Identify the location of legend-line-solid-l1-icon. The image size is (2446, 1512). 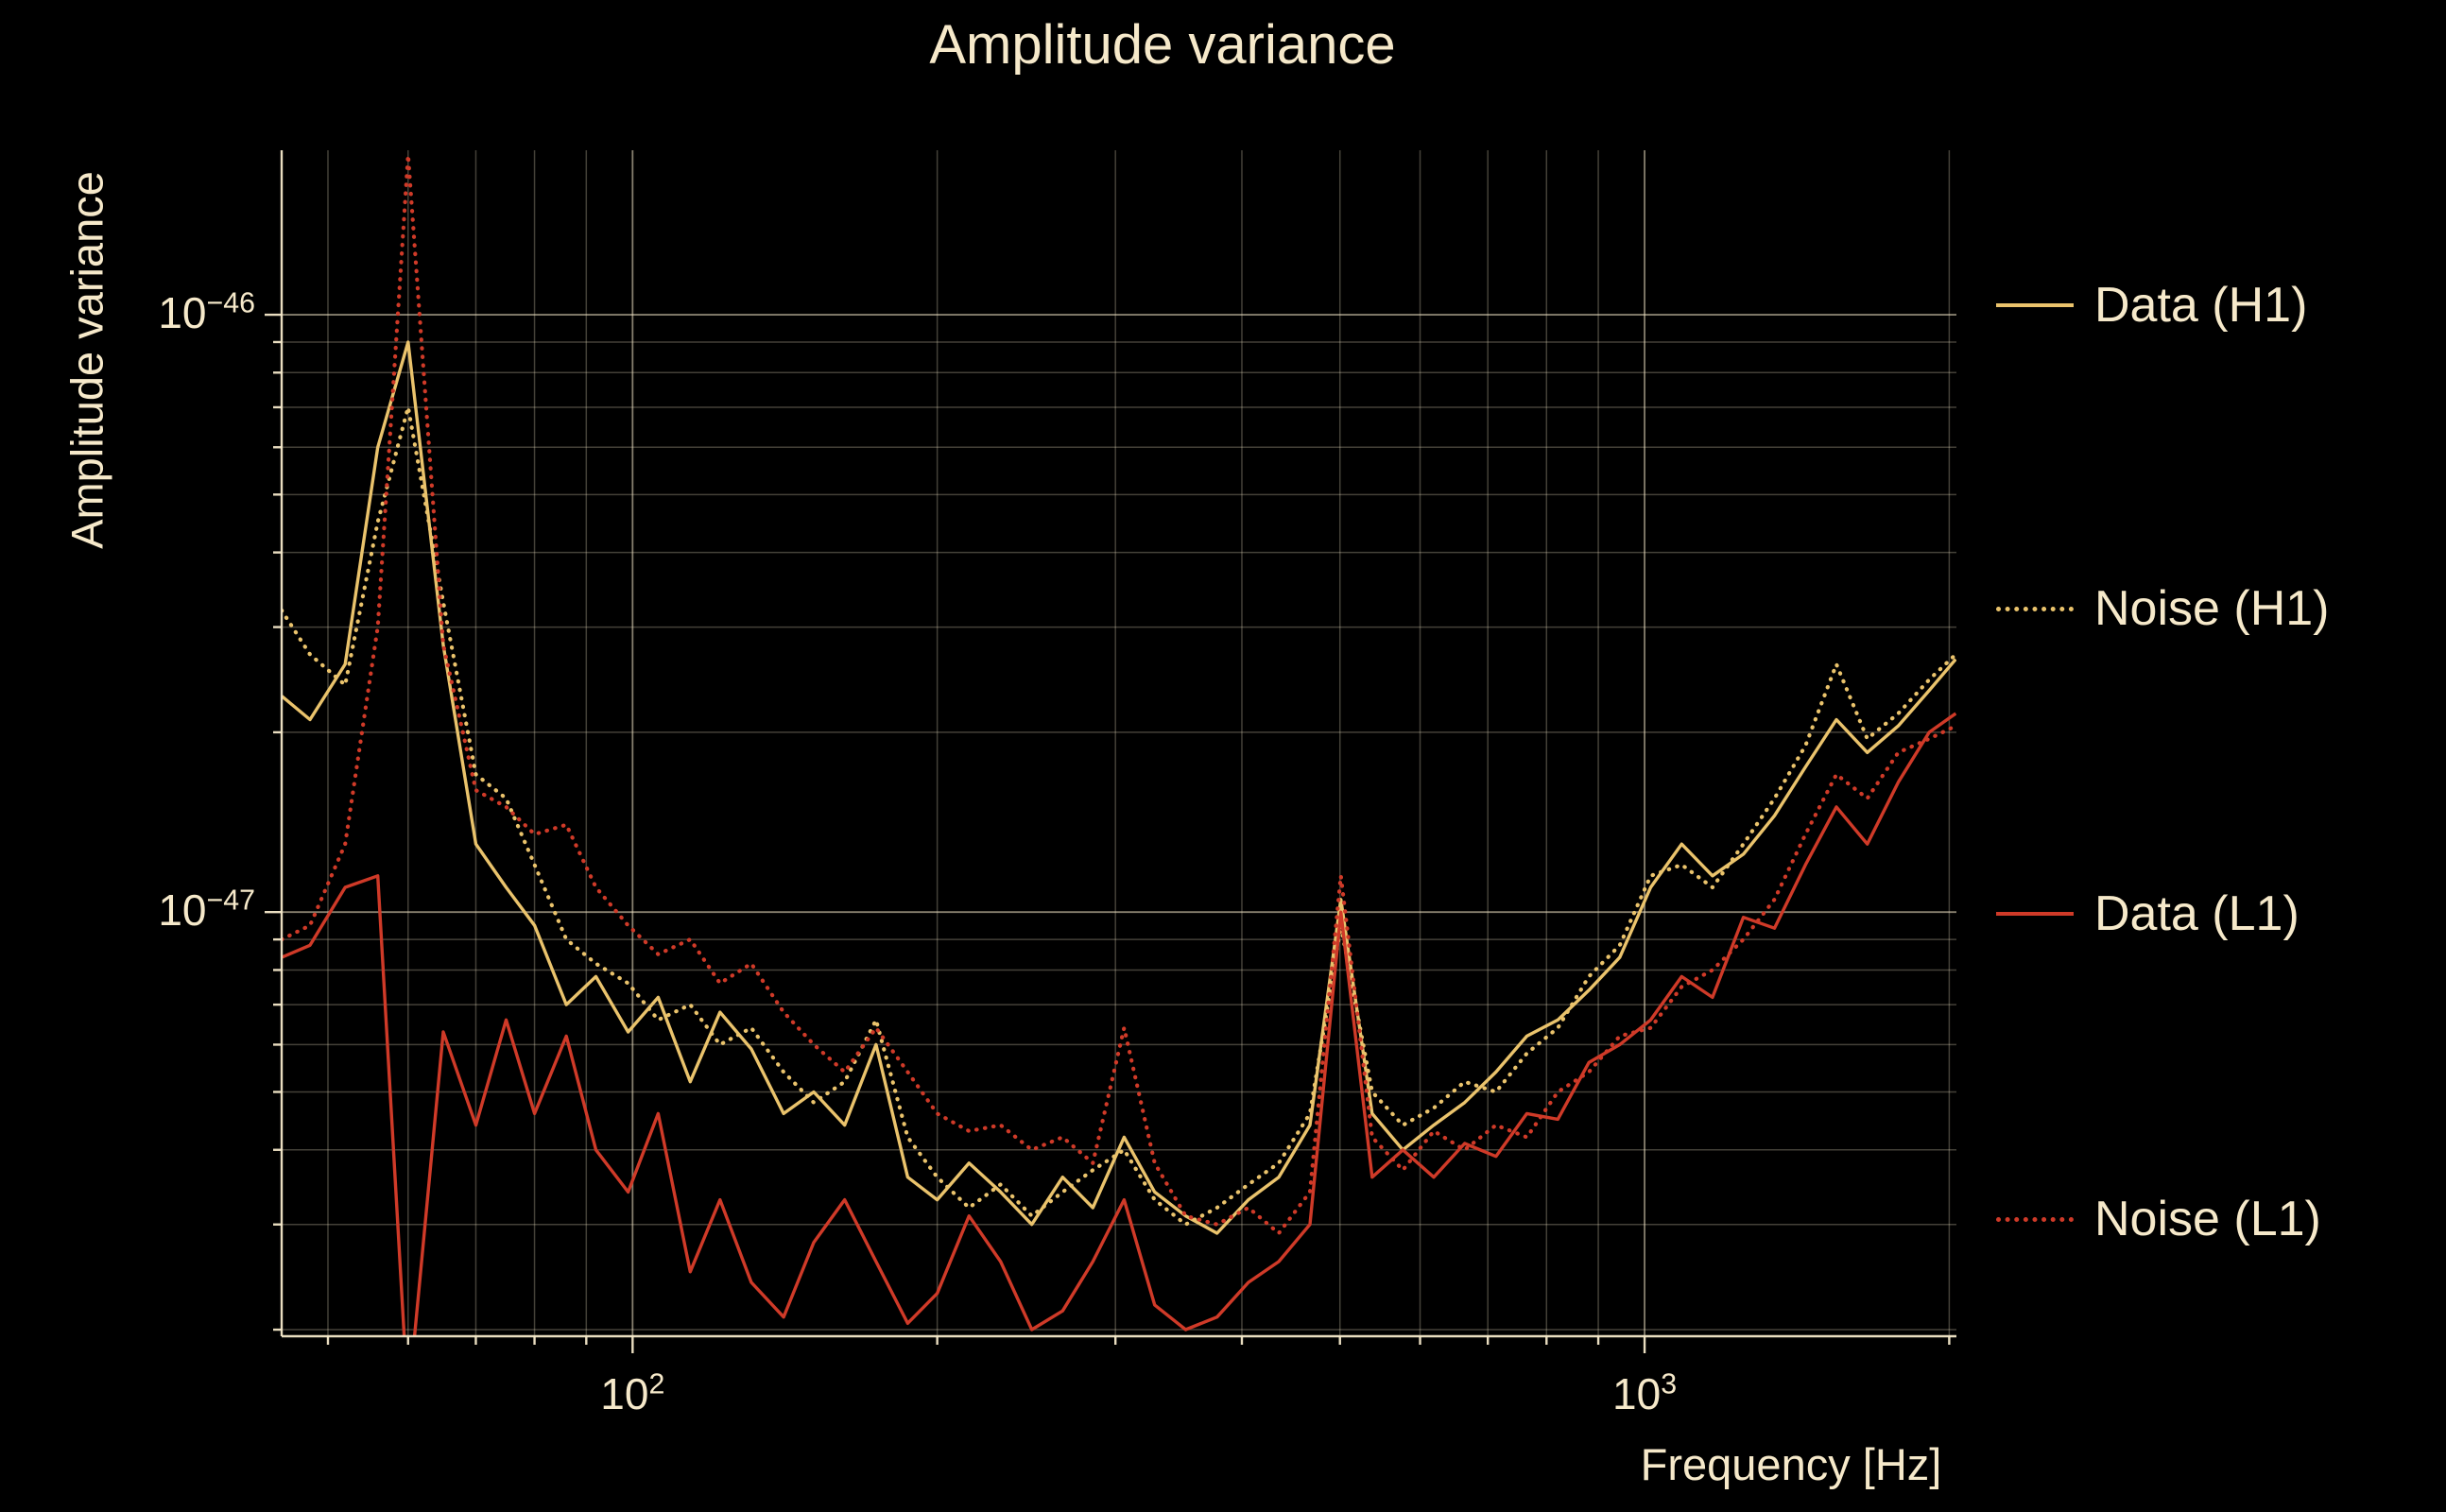
(2035, 914).